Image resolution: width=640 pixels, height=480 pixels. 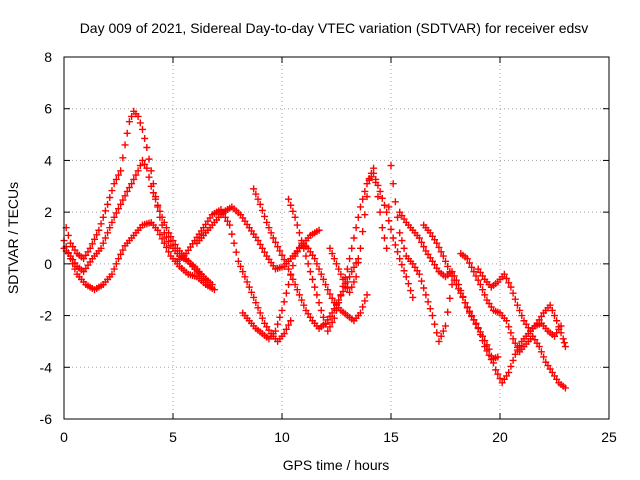 What do you see at coordinates (391, 437) in the screenshot?
I see `x-tick-label: 15` at bounding box center [391, 437].